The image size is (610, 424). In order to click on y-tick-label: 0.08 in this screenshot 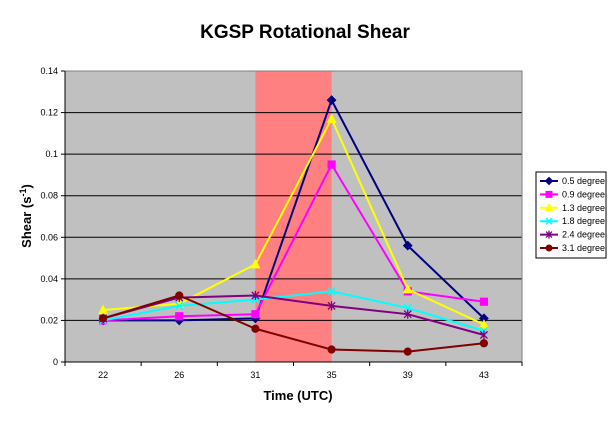, I will do `click(49, 196)`.